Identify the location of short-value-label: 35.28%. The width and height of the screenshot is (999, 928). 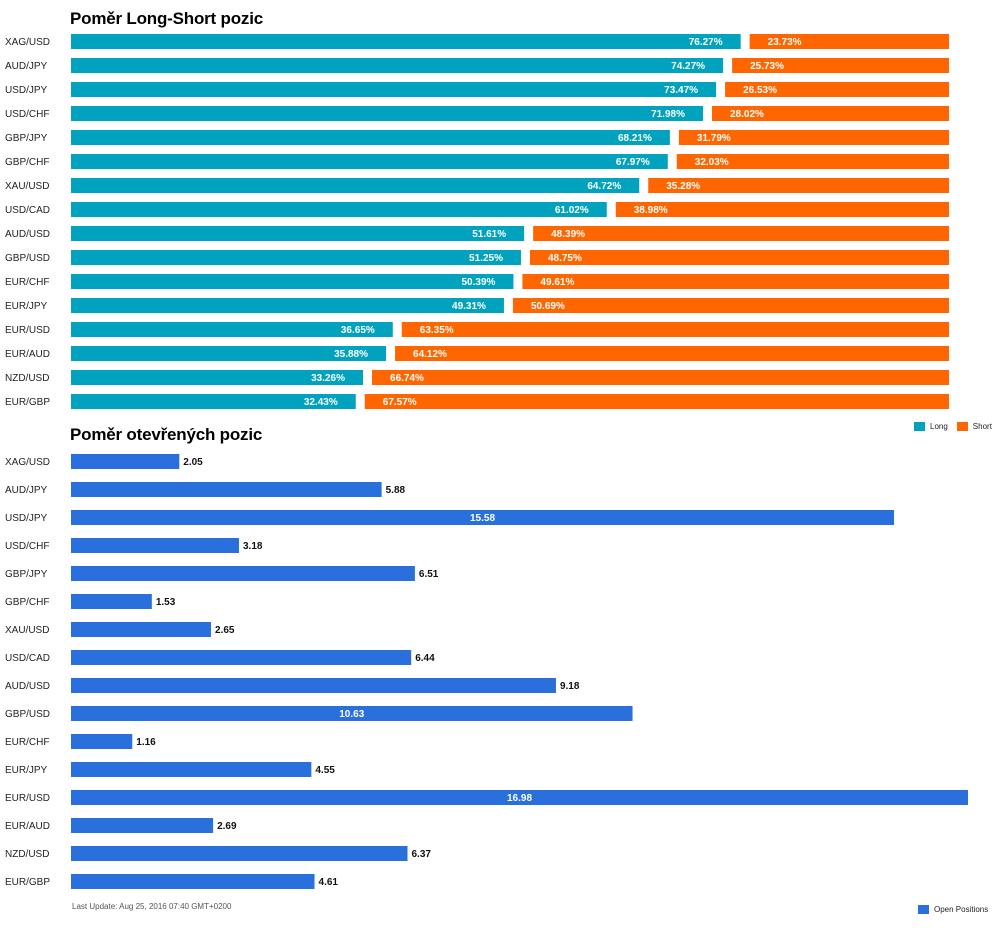
(683, 186).